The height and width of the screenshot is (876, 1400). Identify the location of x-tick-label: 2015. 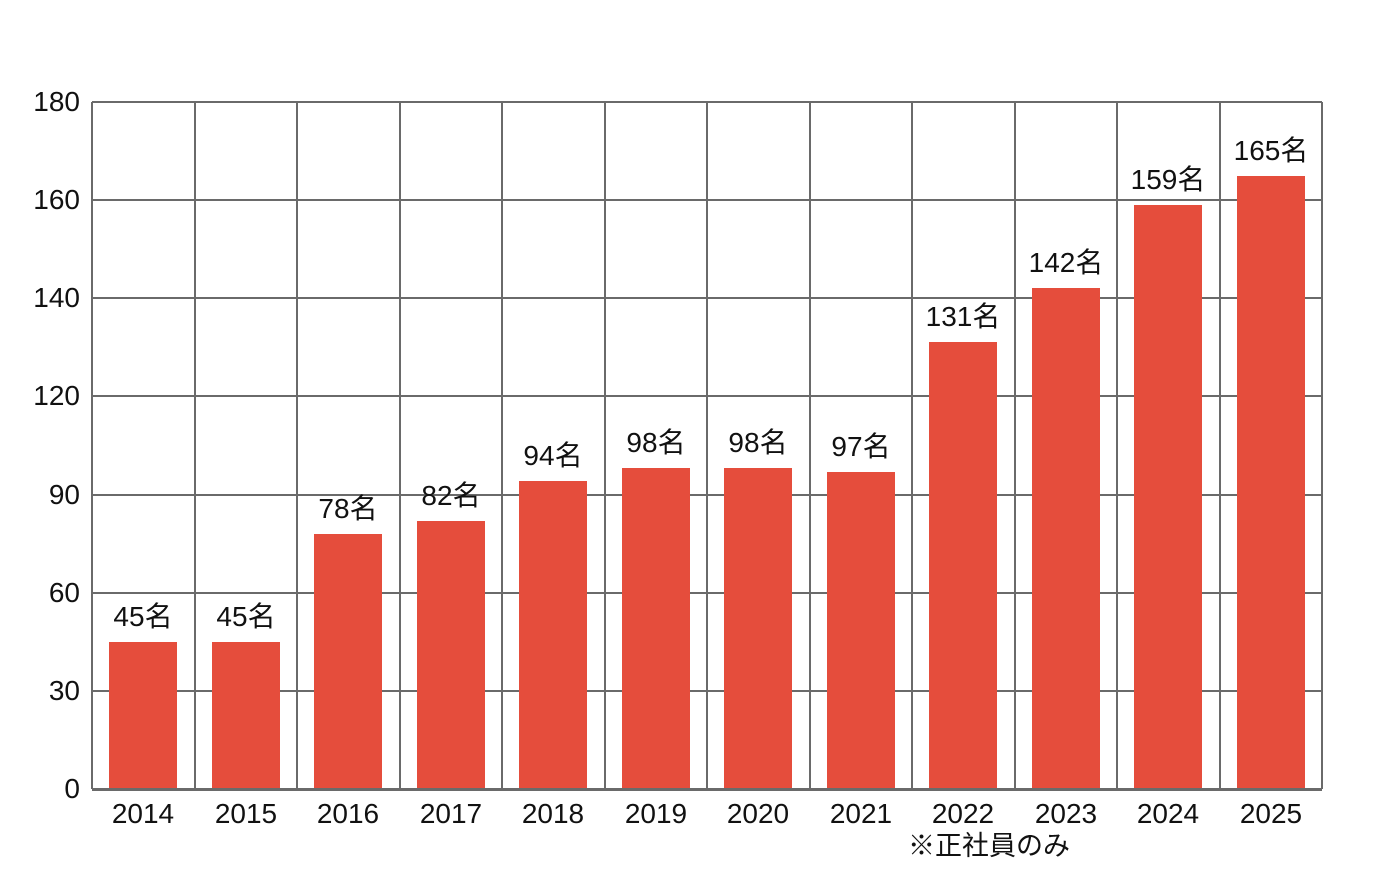
(246, 813).